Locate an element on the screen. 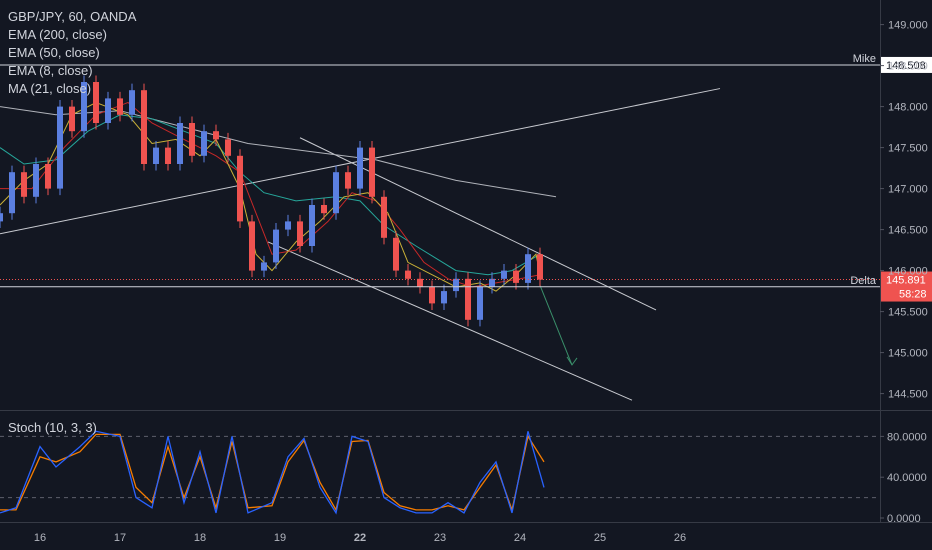 This screenshot has height=550, width=932. time-tick-label: 26 is located at coordinates (680, 538).